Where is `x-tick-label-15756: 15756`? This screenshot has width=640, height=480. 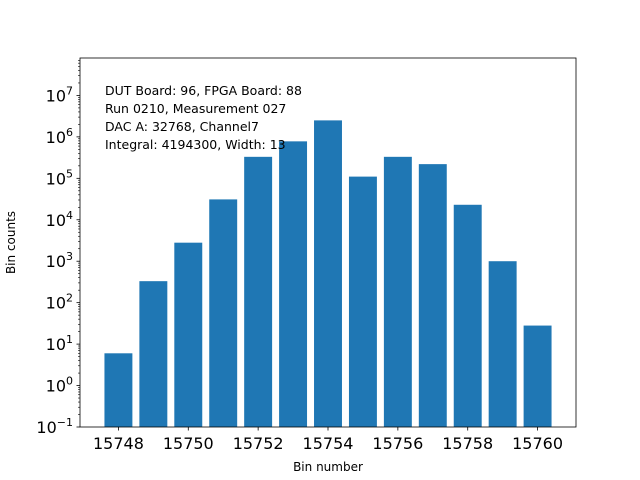 x-tick-label-15756: 15756 is located at coordinates (397, 443).